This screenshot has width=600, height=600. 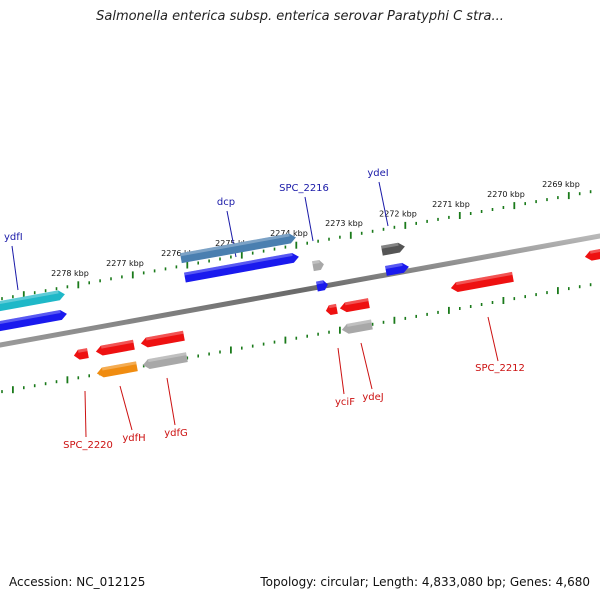 What do you see at coordinates (238, 248) in the screenshot?
I see `gene-dcp` at bounding box center [238, 248].